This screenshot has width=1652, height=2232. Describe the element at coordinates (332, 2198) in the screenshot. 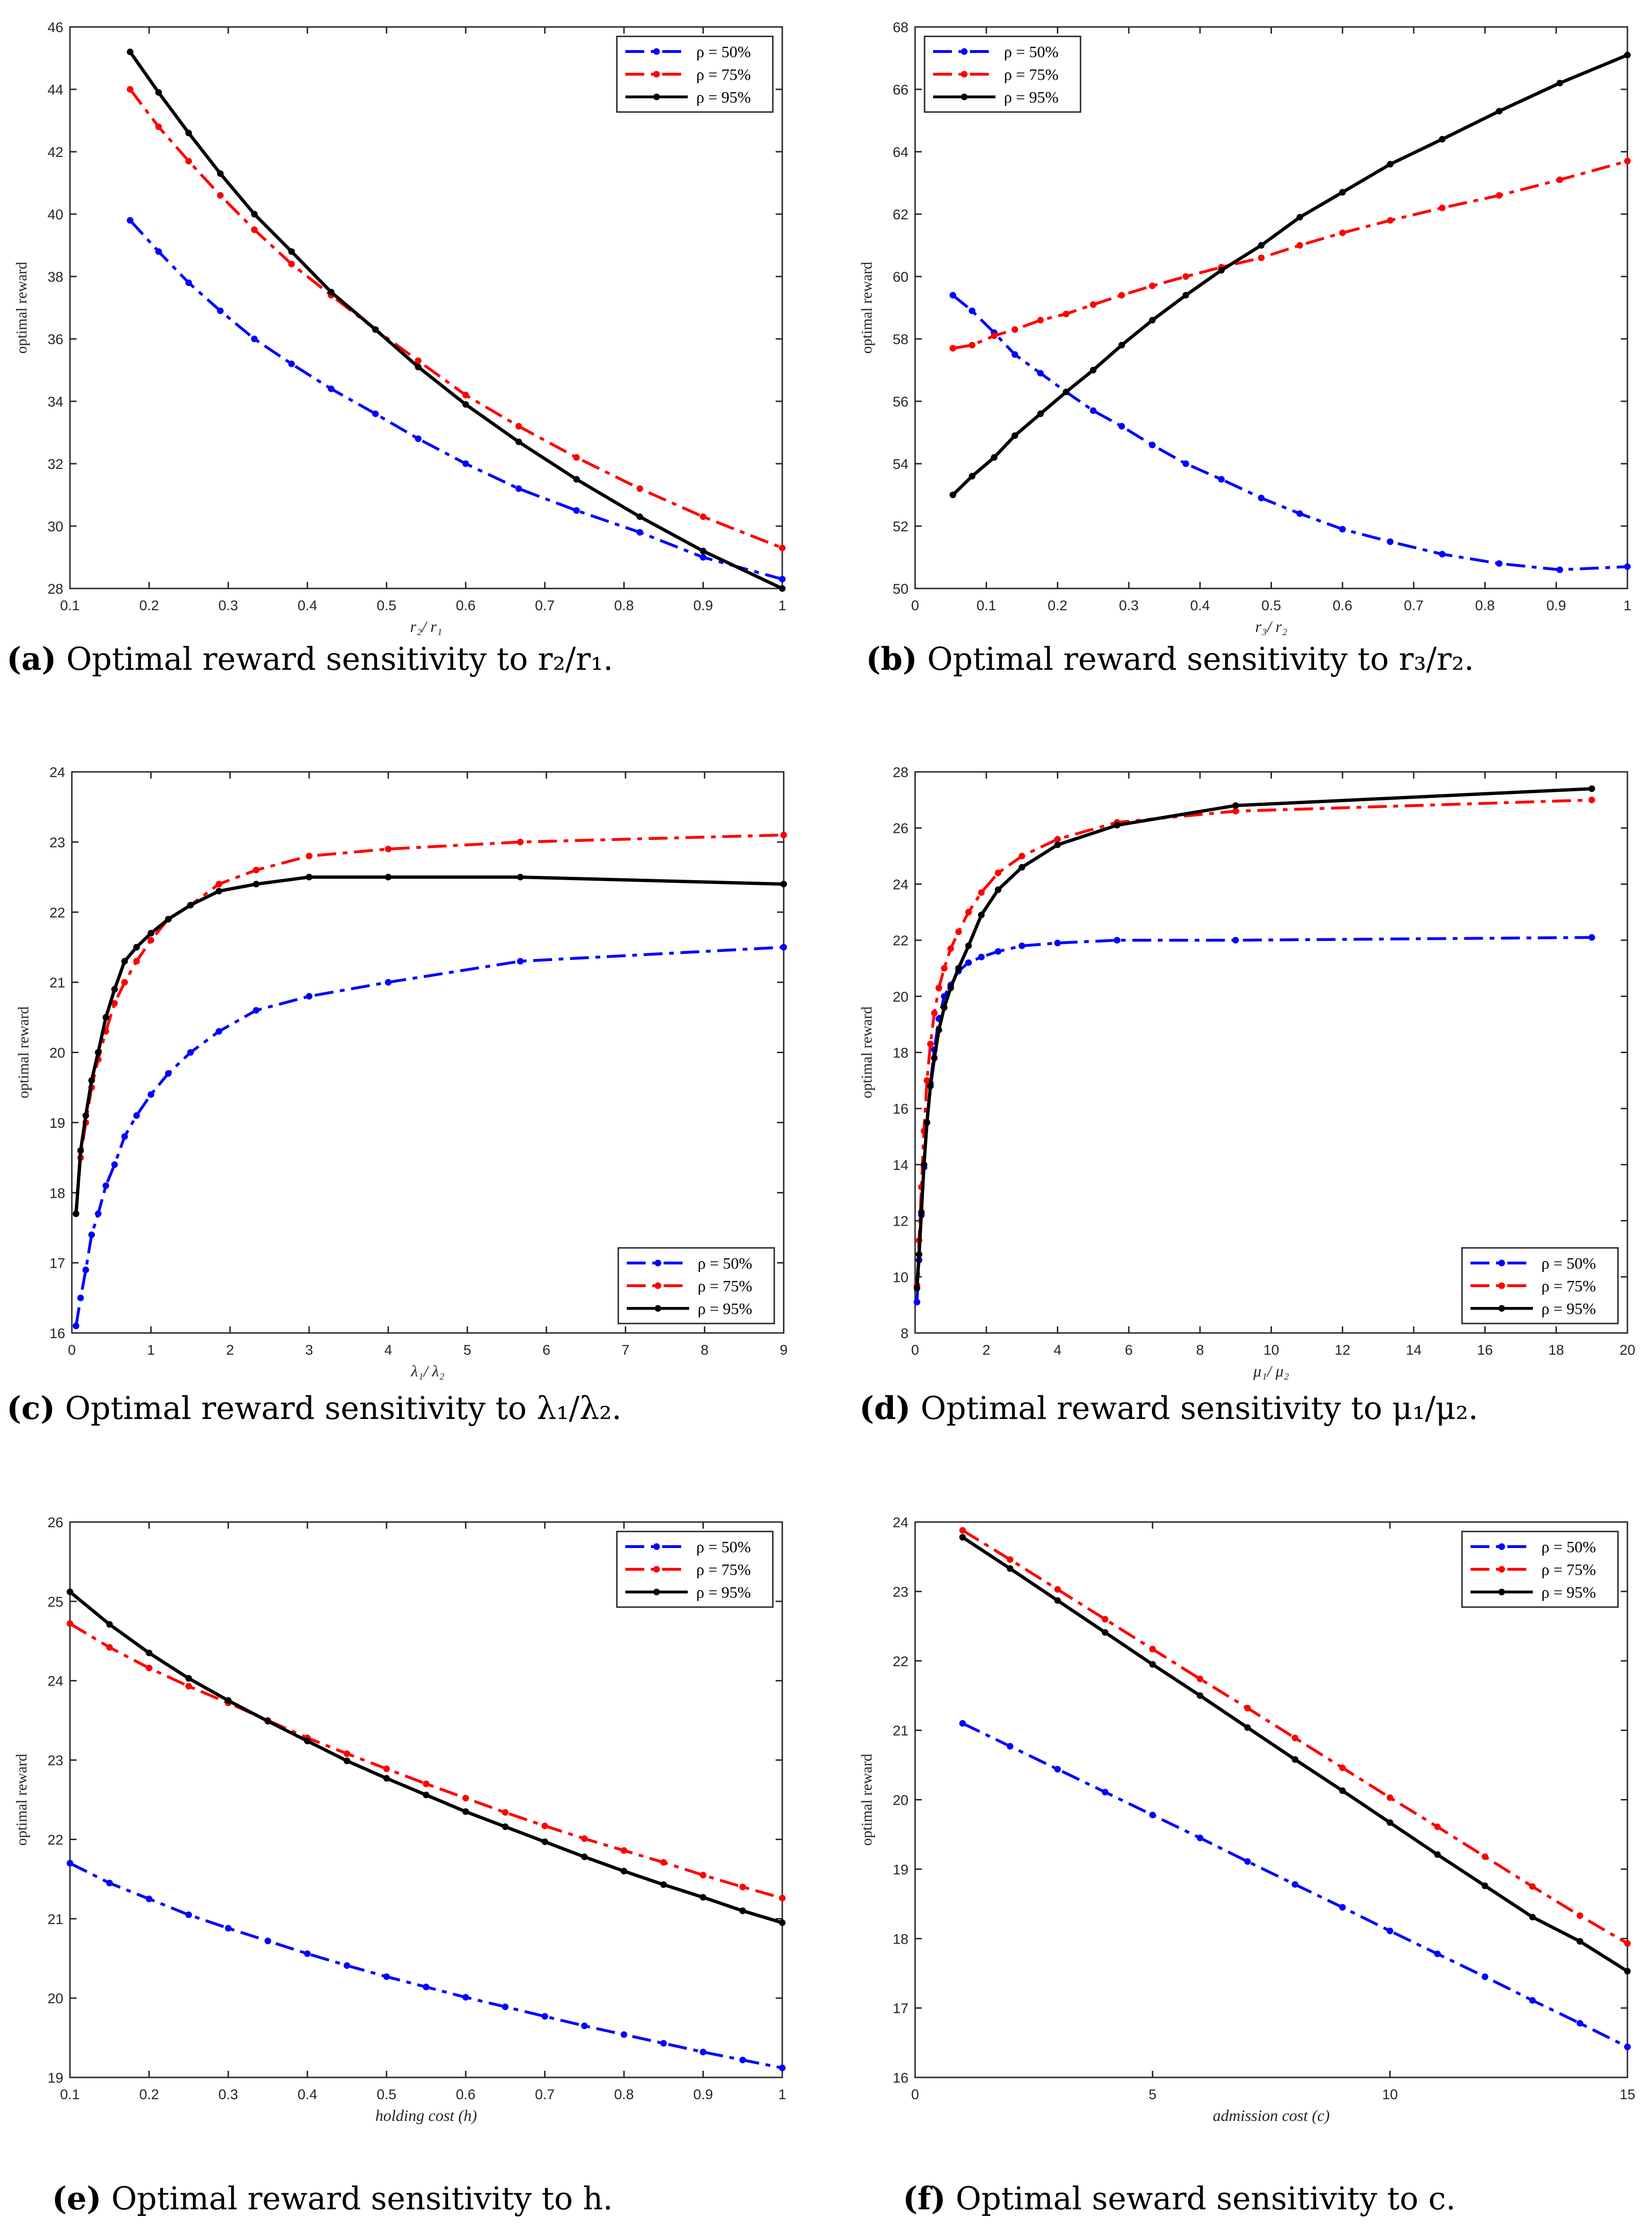

I see `caption-e: (e) Optimal reward sensitivity to h.` at that location.